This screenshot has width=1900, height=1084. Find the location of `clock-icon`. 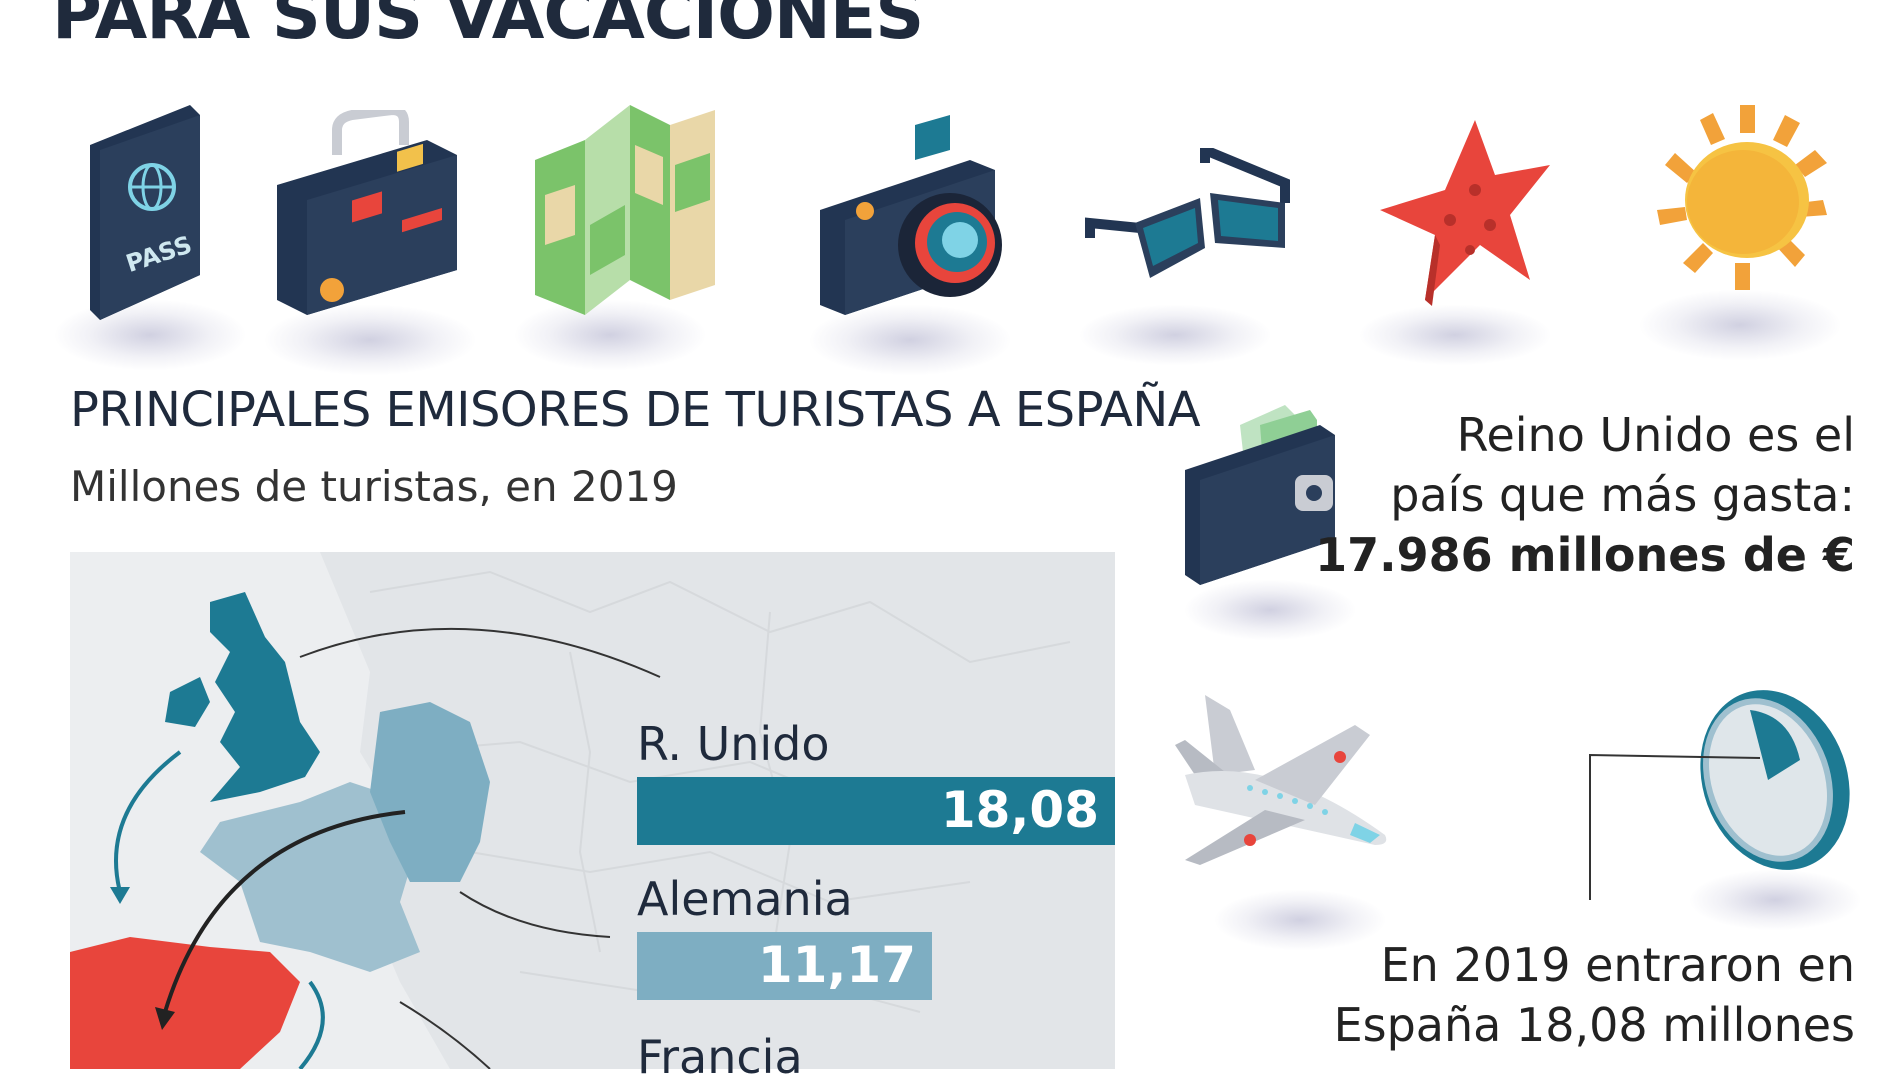

clock-icon is located at coordinates (1775, 780).